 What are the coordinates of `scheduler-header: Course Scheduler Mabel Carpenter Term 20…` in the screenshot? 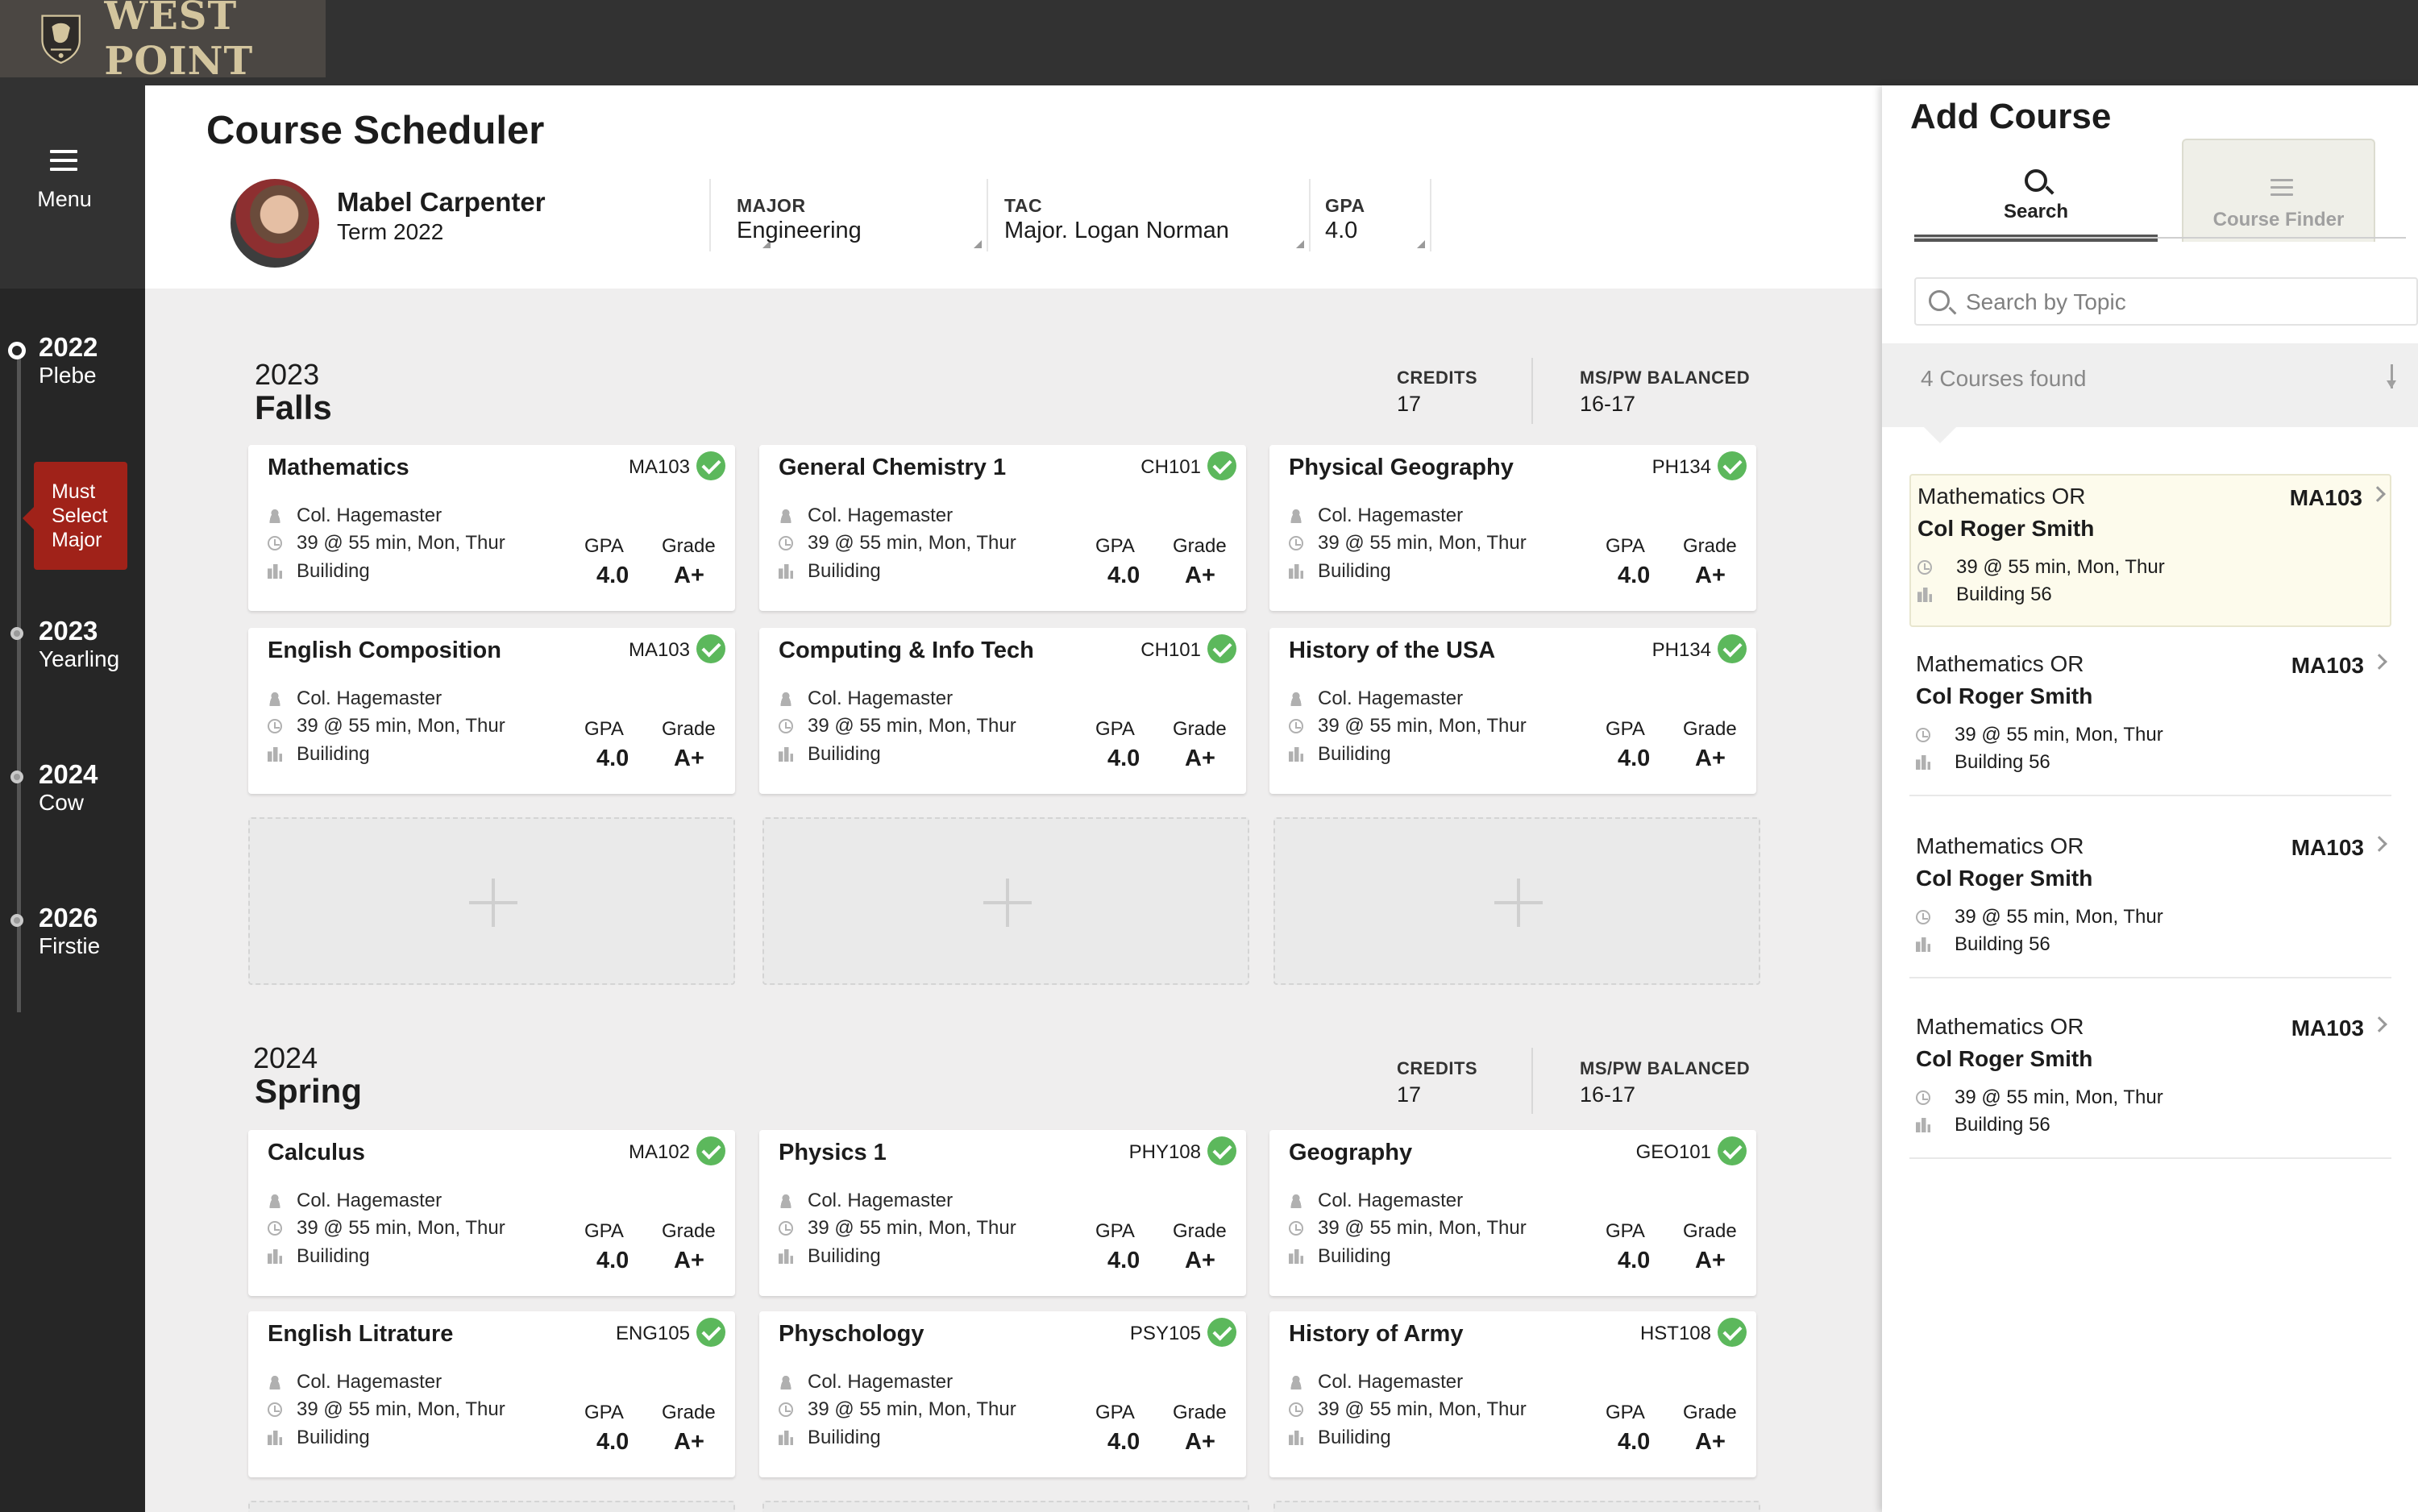 It's located at (1014, 187).